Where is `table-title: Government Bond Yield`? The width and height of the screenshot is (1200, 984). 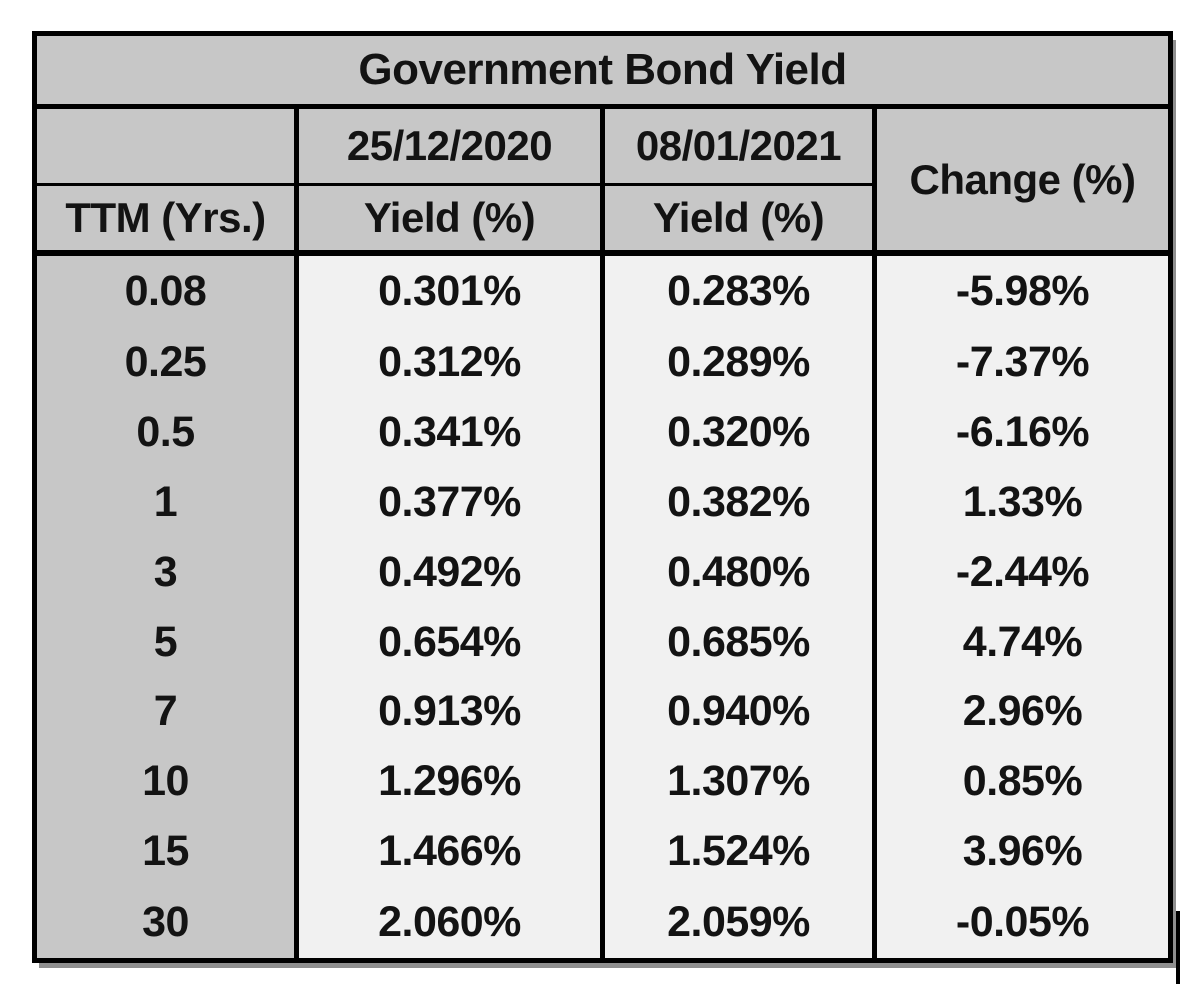 table-title: Government Bond Yield is located at coordinates (602, 71).